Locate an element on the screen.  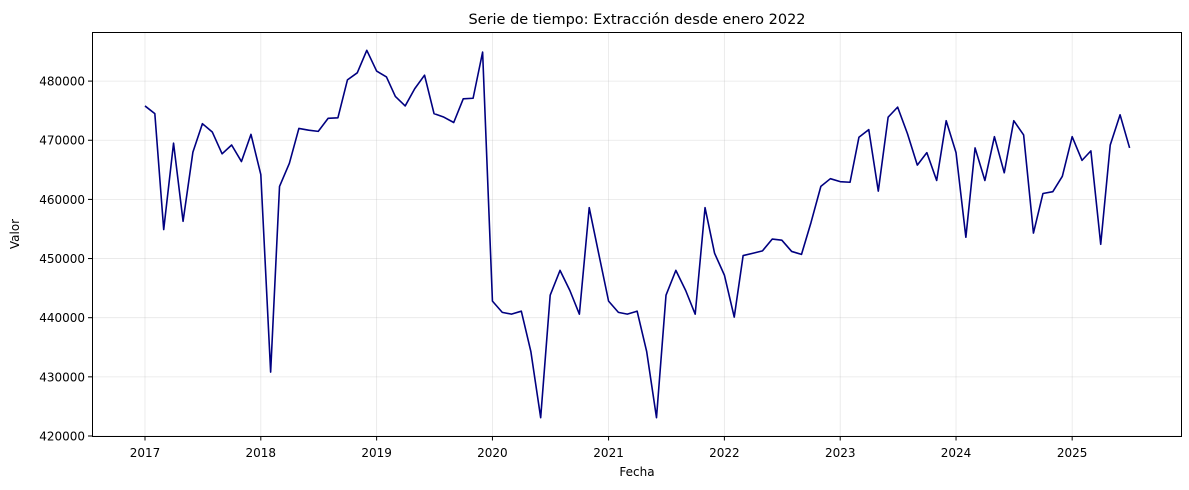
x-axis-label: Fecha is located at coordinates (636, 472).